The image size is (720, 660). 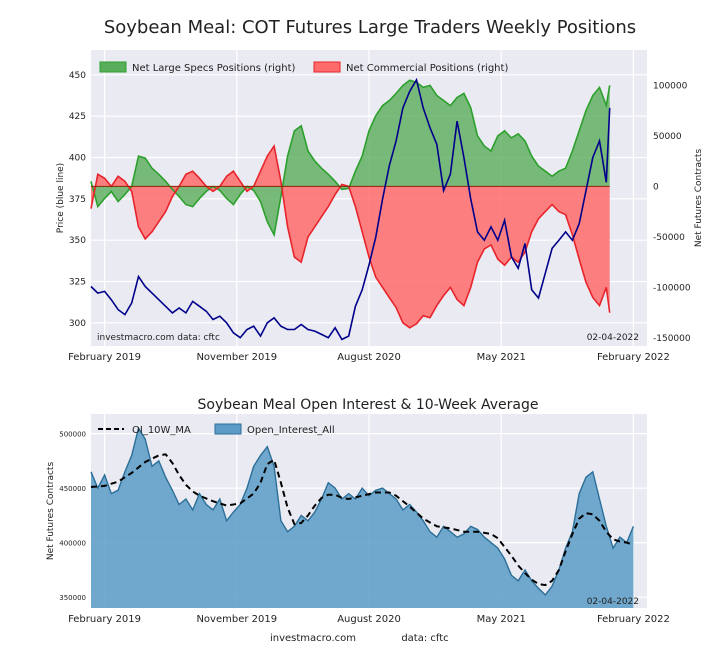 I want to click on bottom-x-tick-label: February 2019, so click(x=104, y=619).